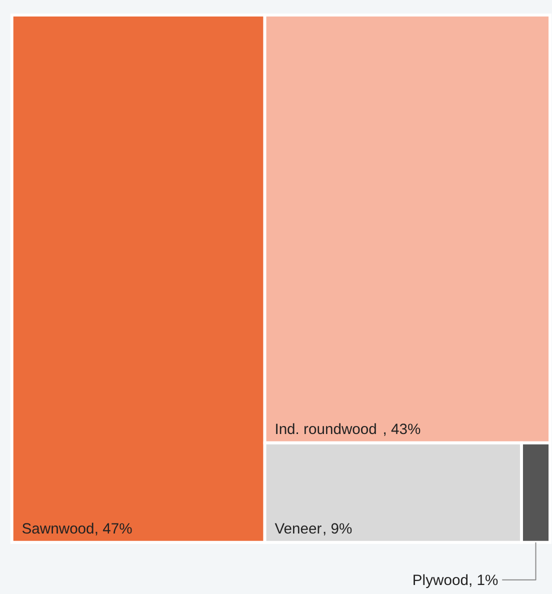  I want to click on data-label: , 1%, so click(483, 580).